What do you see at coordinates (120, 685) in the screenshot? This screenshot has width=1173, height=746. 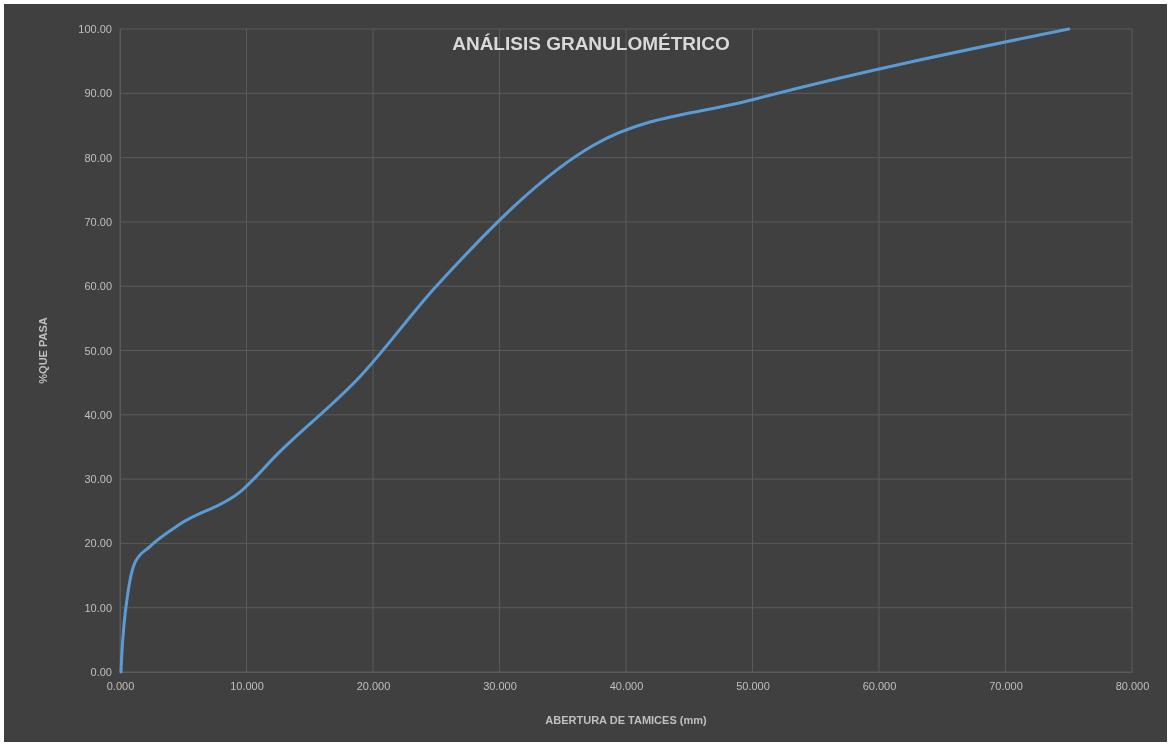 I see `x-tick-label: 0.000` at bounding box center [120, 685].